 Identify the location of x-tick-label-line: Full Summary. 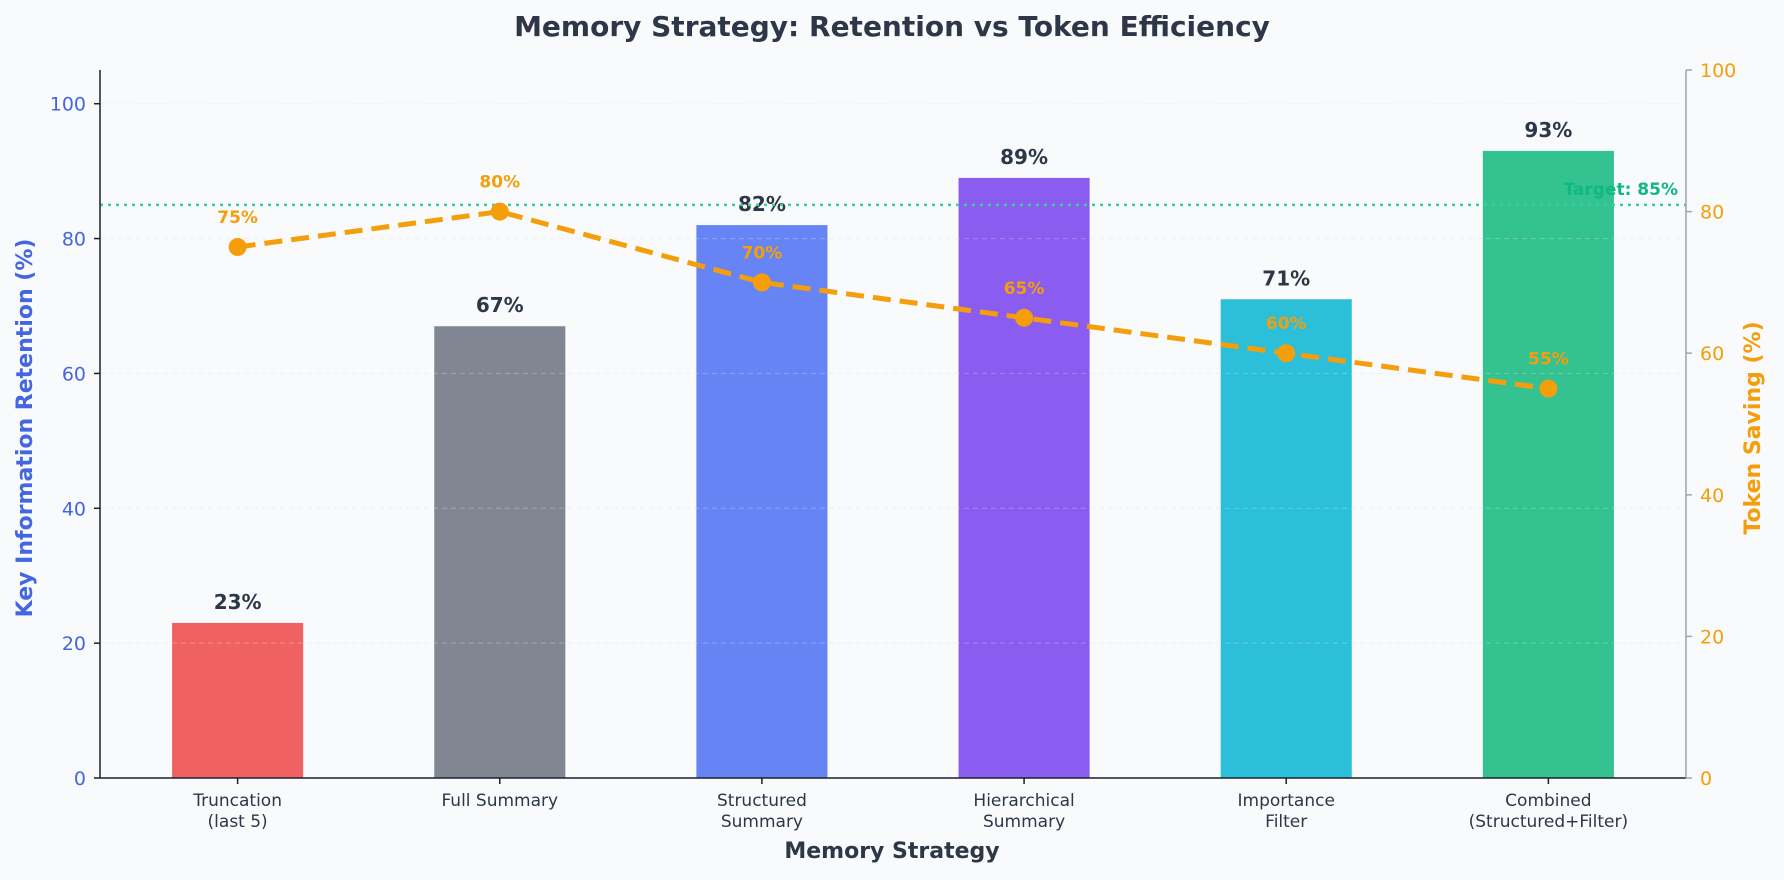
(499, 801).